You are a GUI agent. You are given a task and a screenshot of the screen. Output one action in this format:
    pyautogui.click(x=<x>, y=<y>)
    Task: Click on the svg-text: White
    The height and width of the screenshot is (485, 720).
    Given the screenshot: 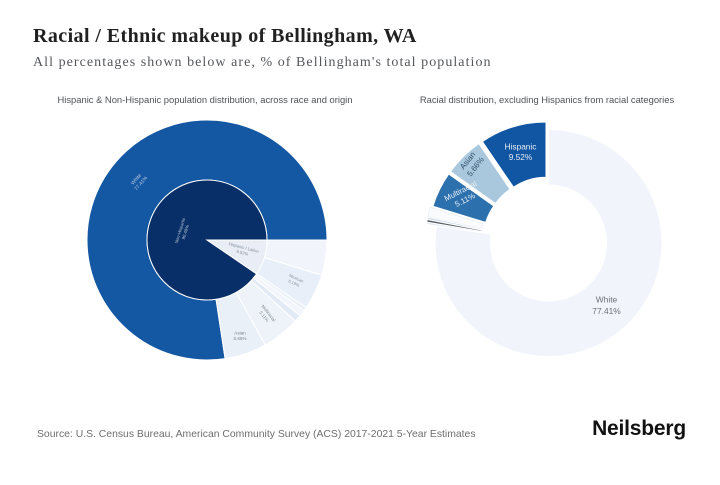 What is the action you would take?
    pyautogui.click(x=607, y=299)
    